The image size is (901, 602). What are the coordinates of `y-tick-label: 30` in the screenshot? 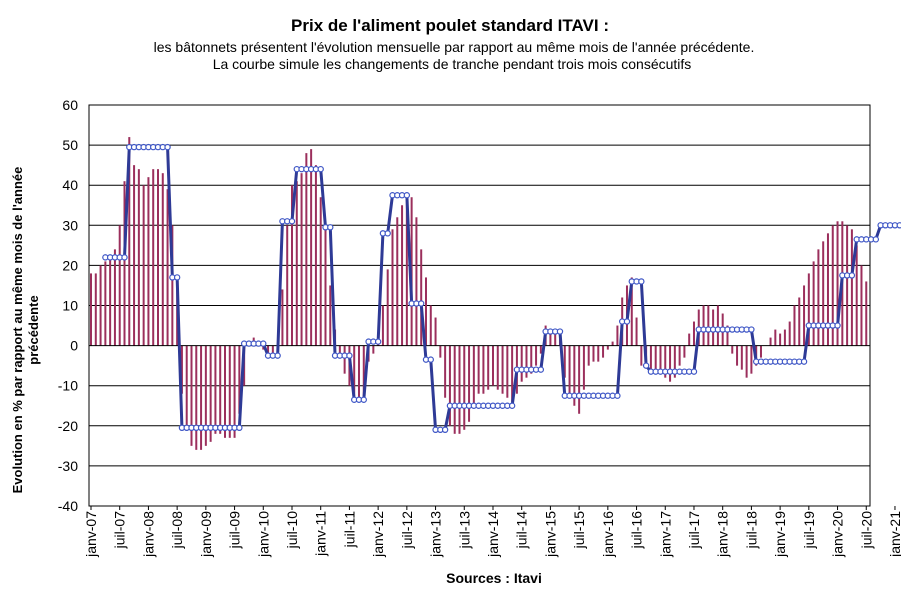 It's located at (70, 225).